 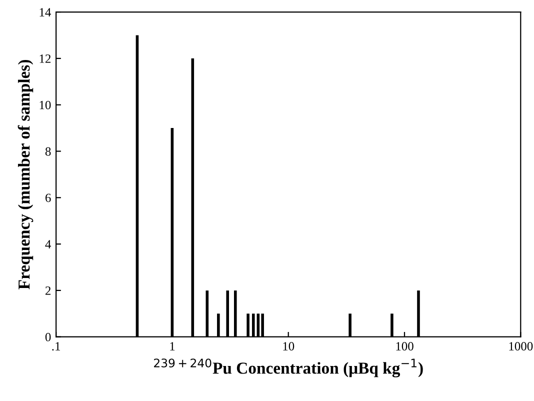 What do you see at coordinates (48, 151) in the screenshot?
I see `y-tick-label: 8` at bounding box center [48, 151].